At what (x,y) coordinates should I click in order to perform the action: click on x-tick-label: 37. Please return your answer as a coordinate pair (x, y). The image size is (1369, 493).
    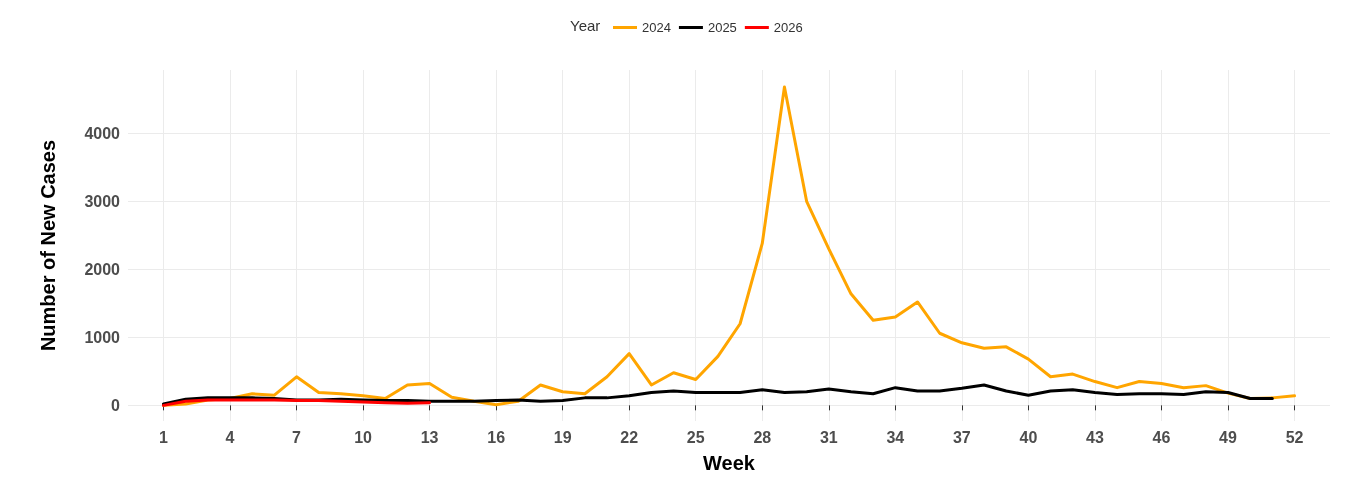
    Looking at the image, I should click on (961, 437).